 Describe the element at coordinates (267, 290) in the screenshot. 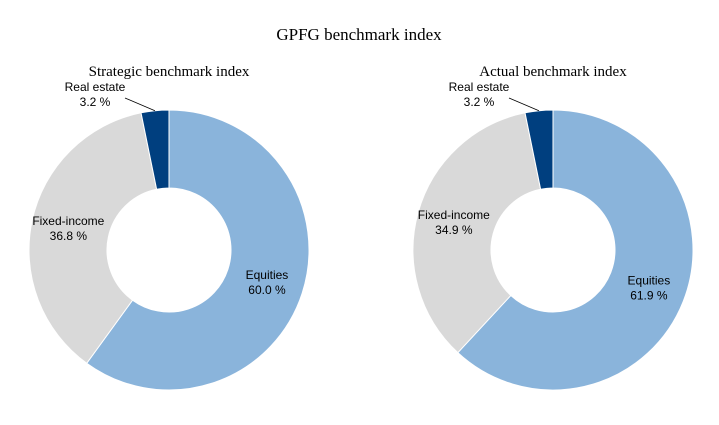

I see `slice-value: 60.0 %` at that location.